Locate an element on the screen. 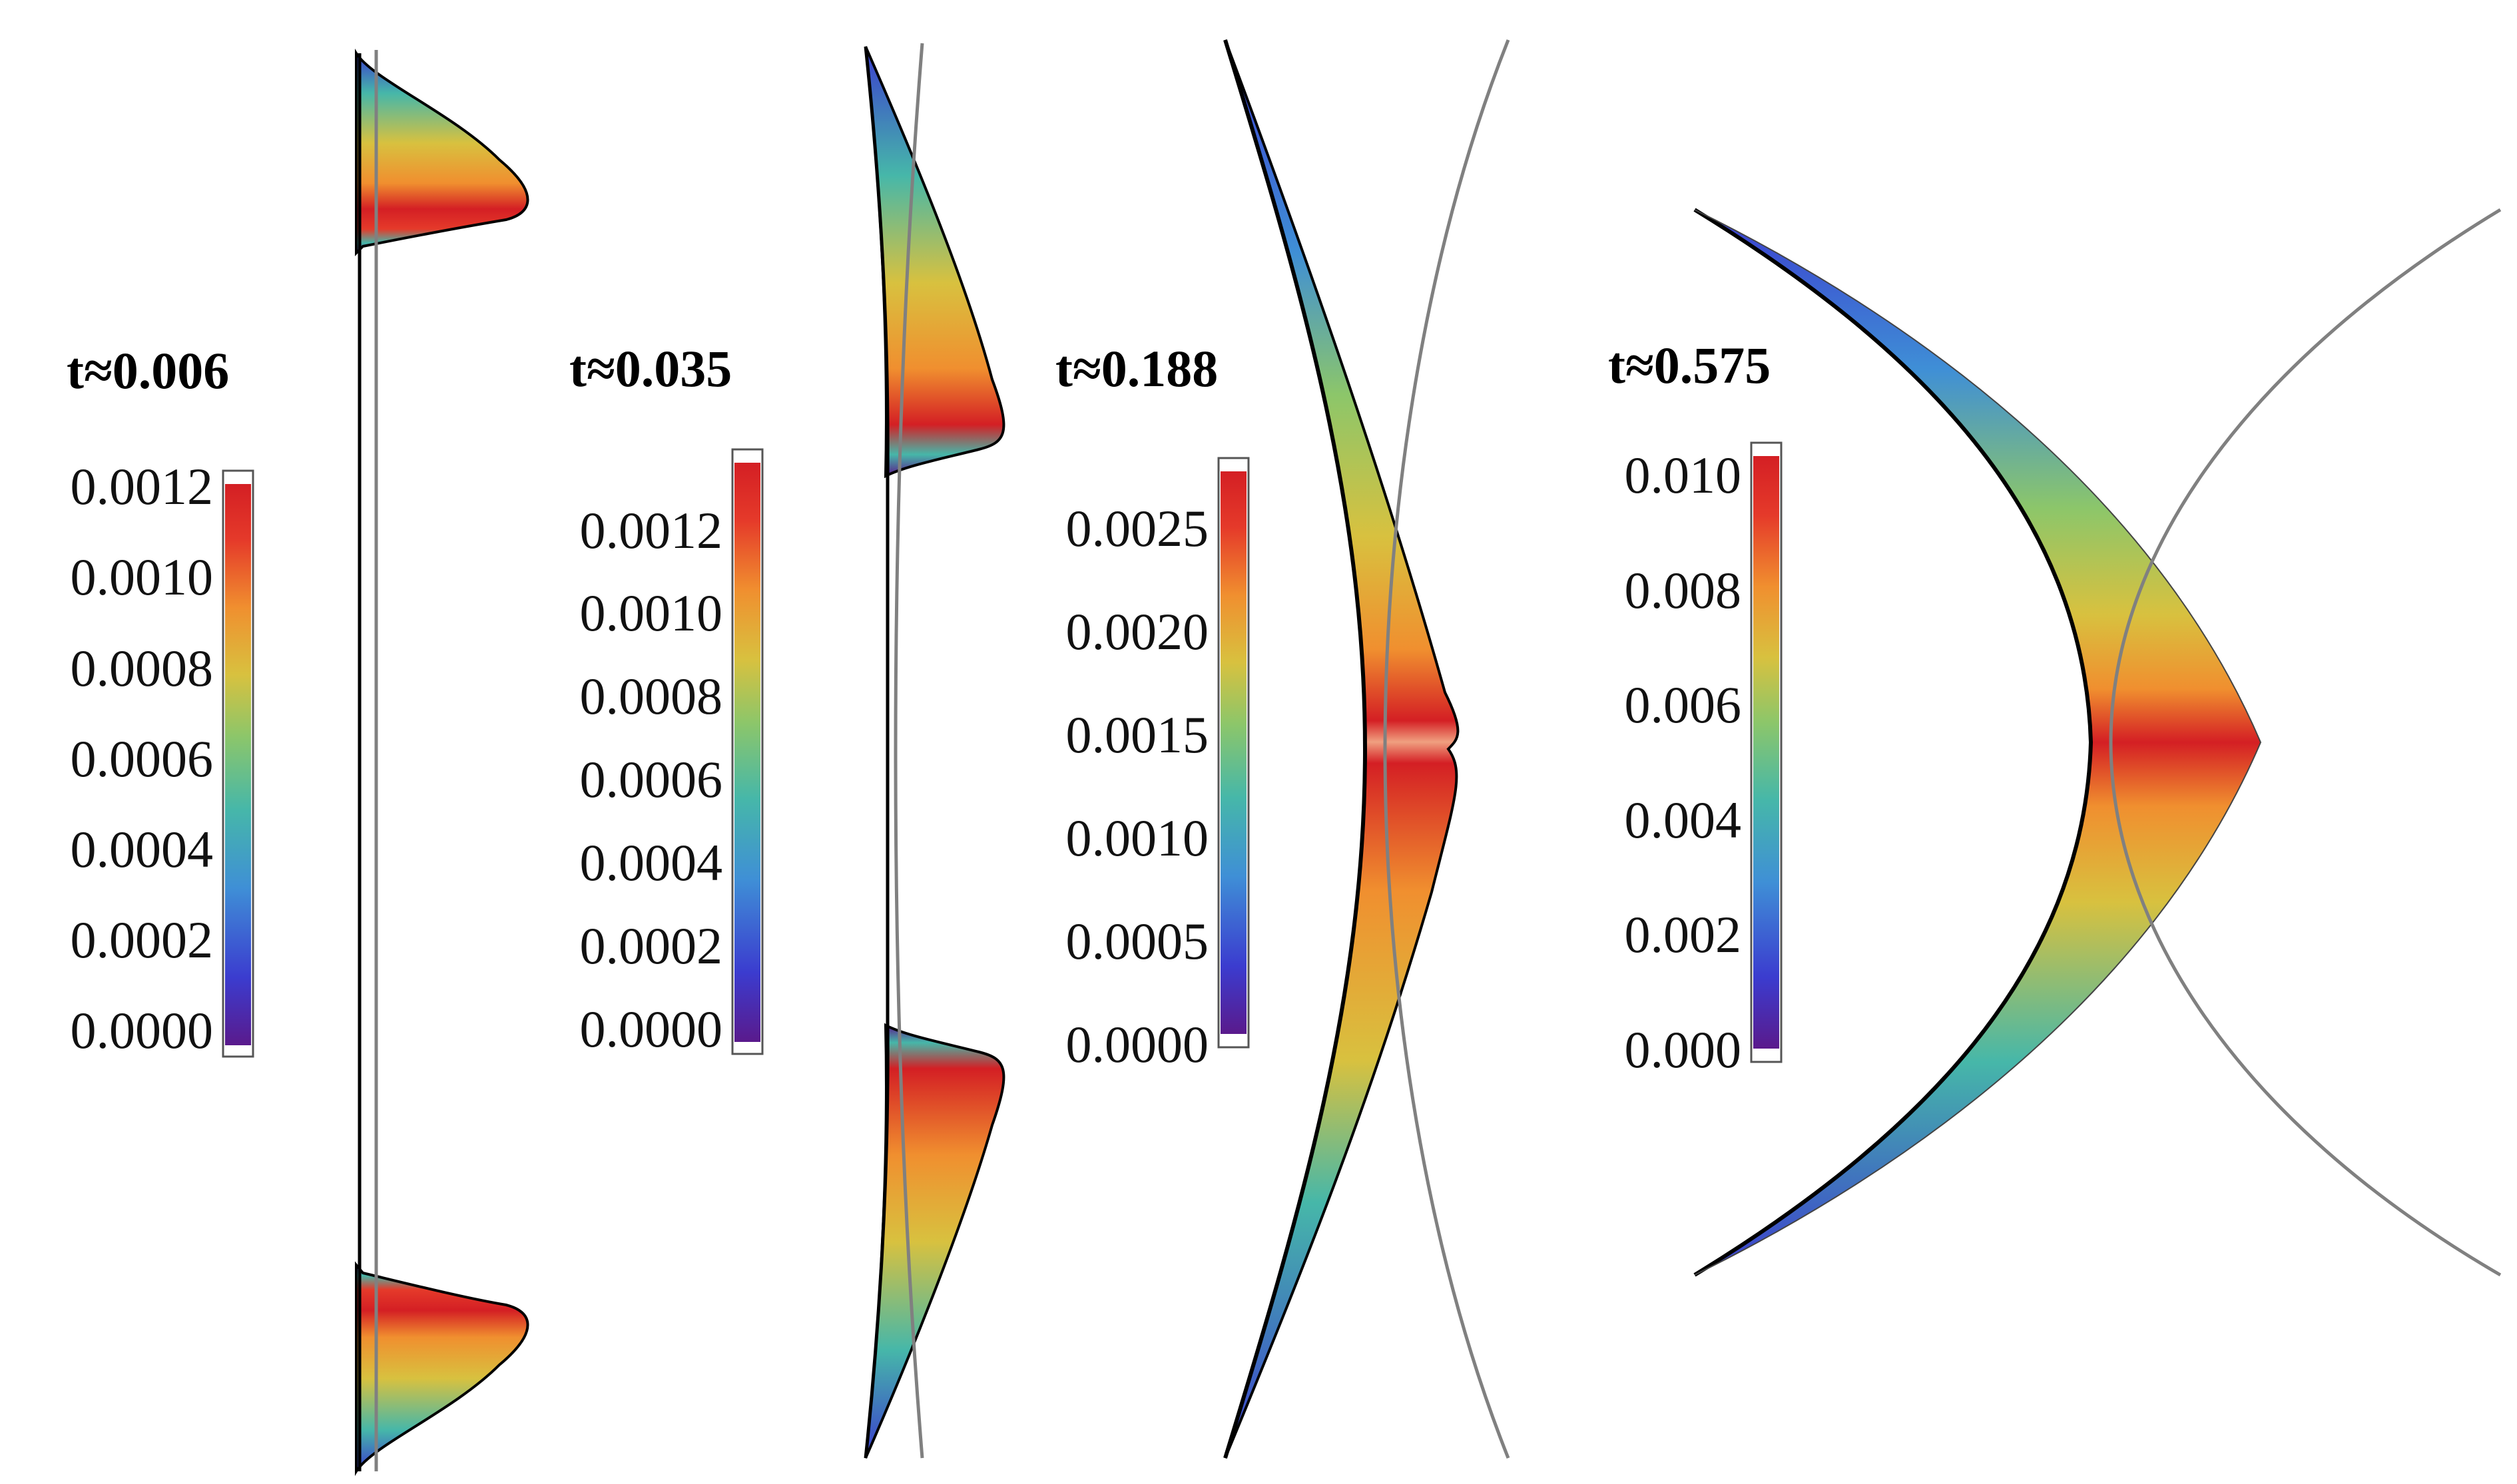 This screenshot has height=1484, width=2517. colorbar-tick: 0.0015 is located at coordinates (1137, 735).